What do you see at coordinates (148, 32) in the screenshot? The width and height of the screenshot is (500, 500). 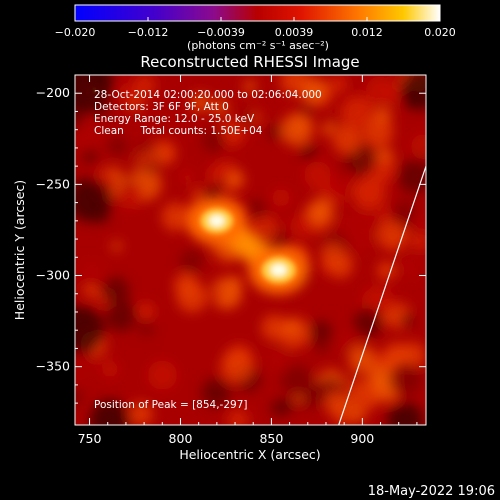 I see `colorbar-tick-label: −0.012` at bounding box center [148, 32].